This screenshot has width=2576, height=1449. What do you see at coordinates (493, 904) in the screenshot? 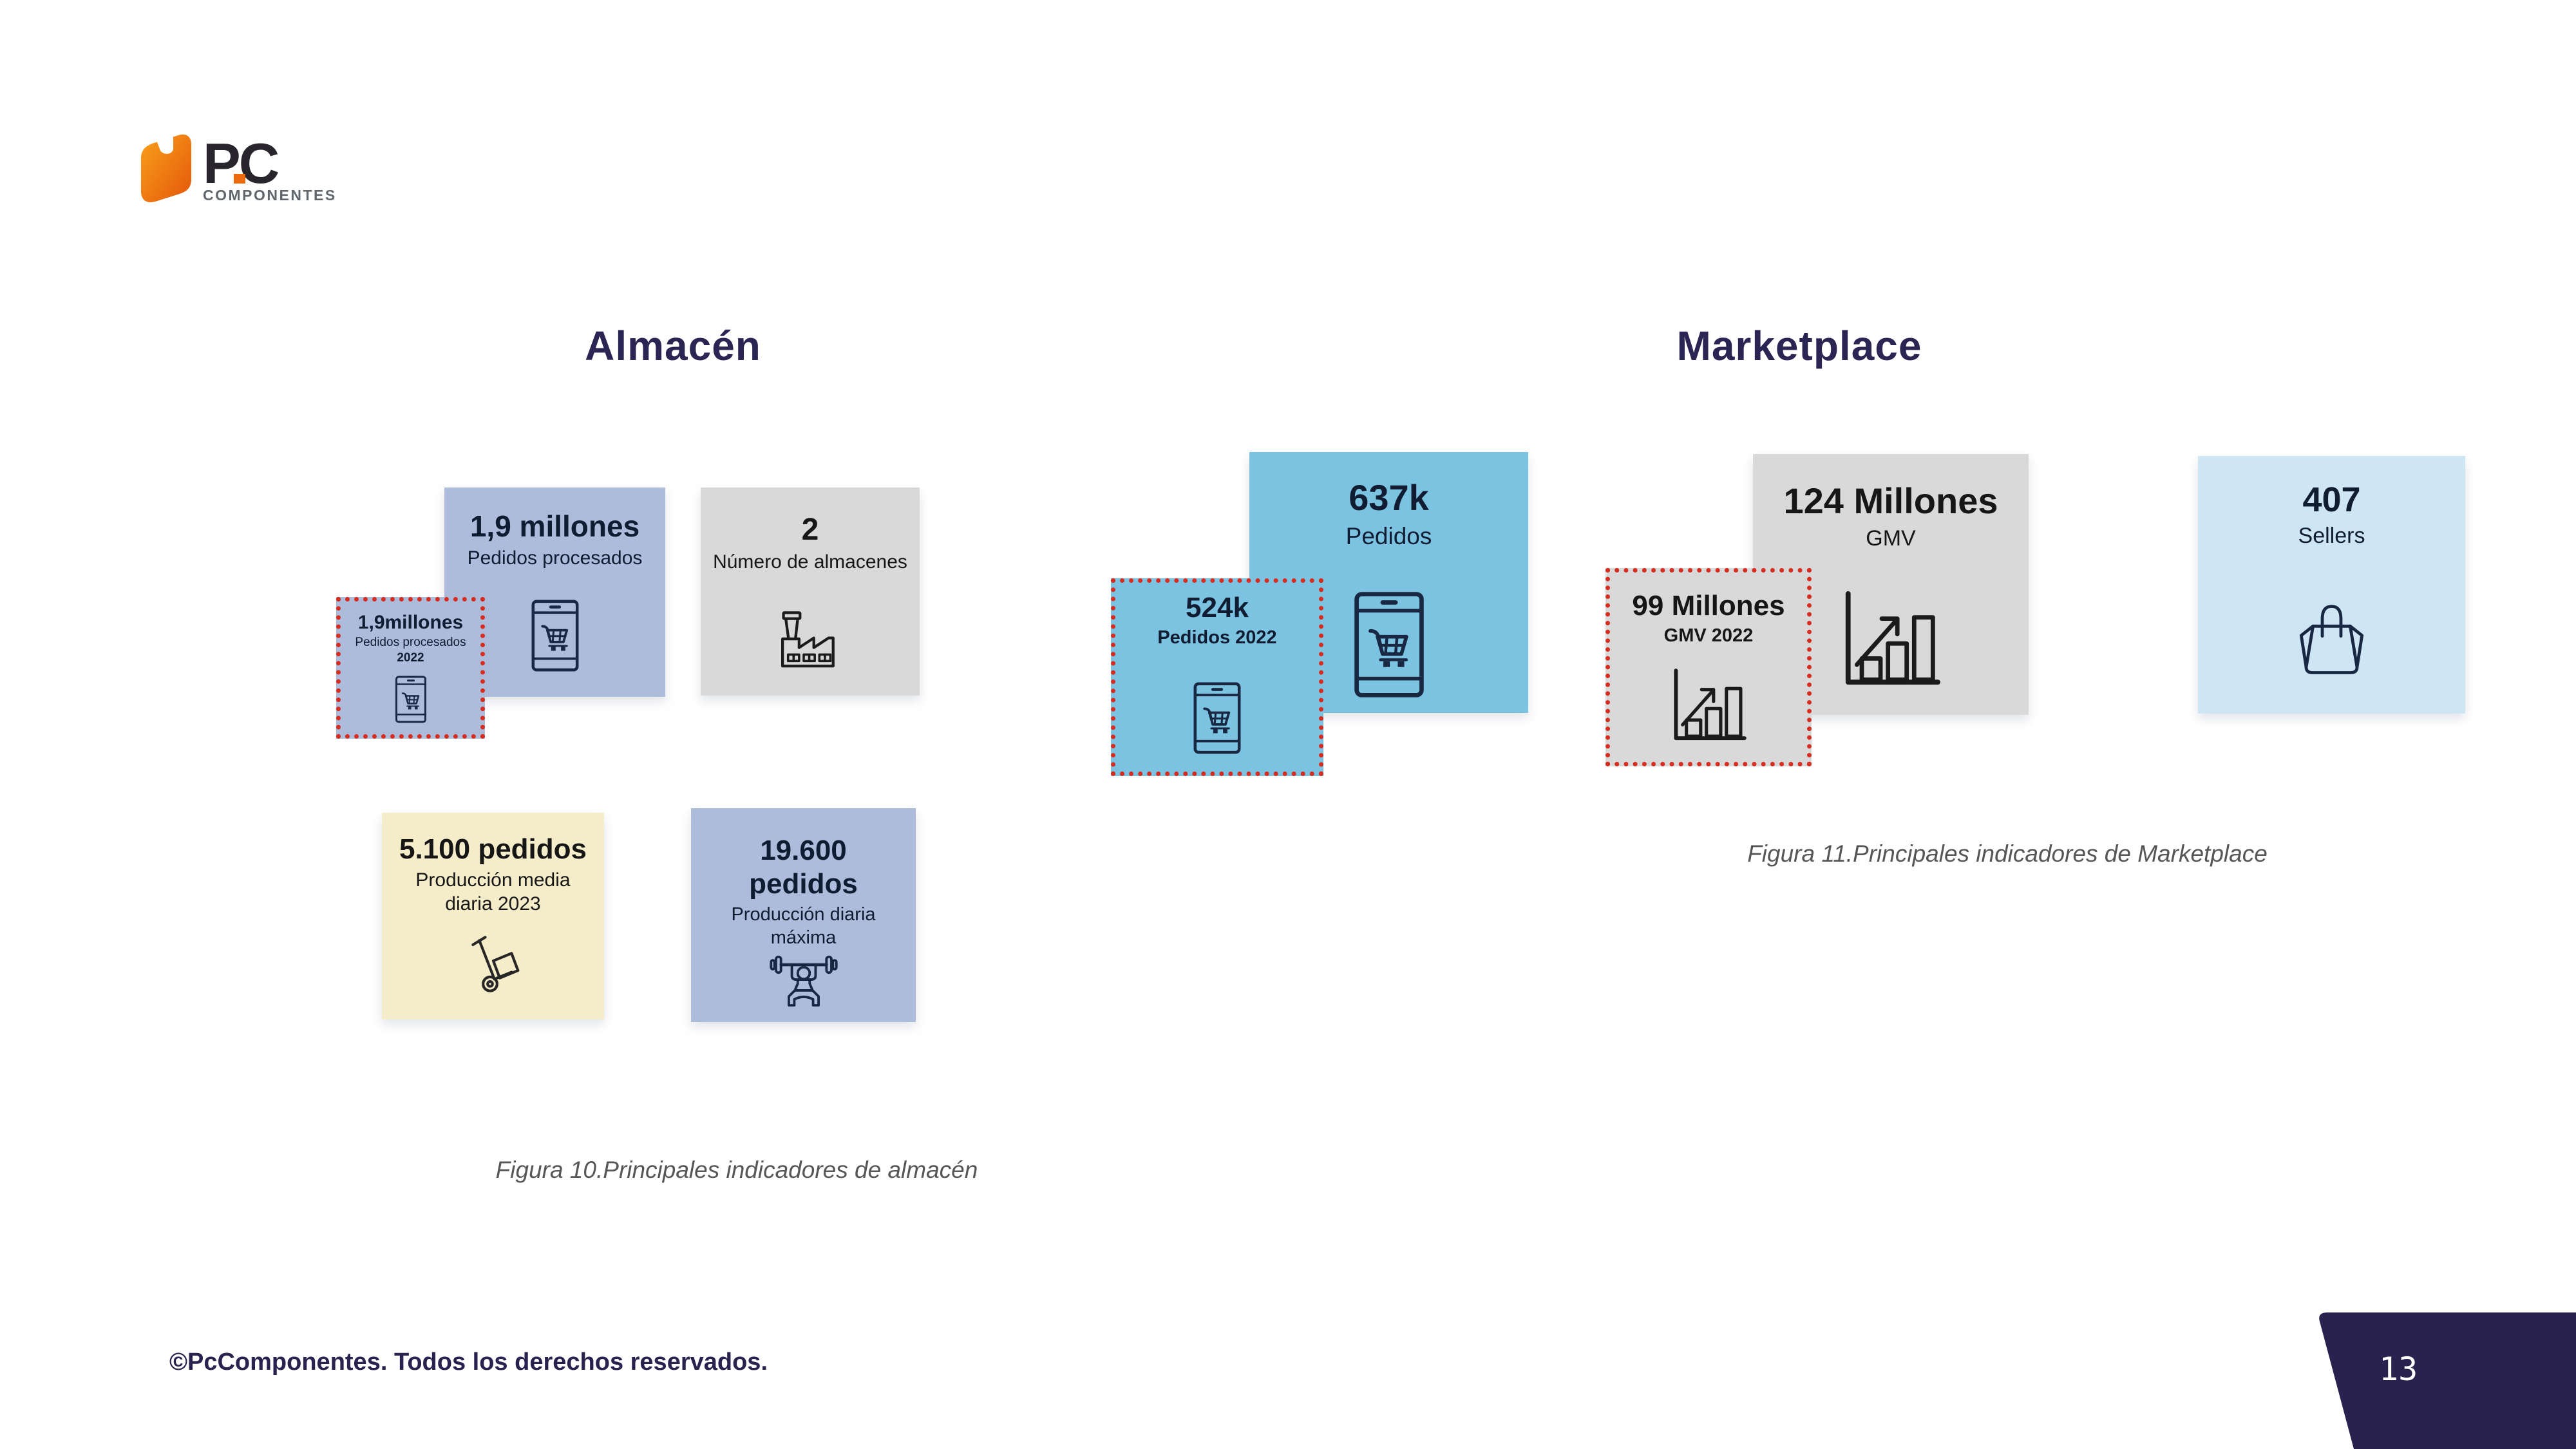
I see `stat-label-line2: diaria 2023` at bounding box center [493, 904].